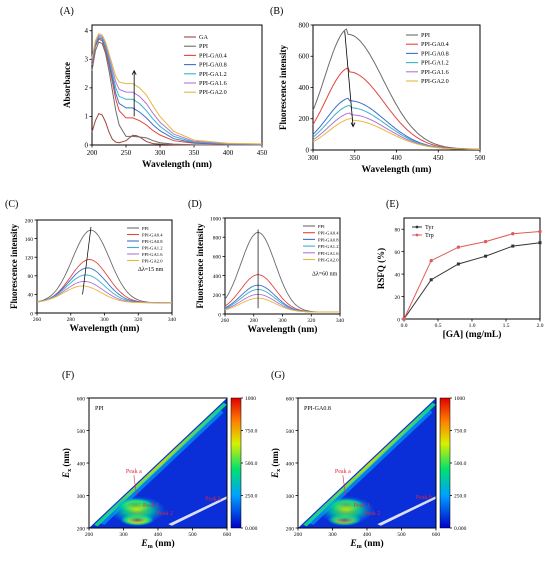  Describe the element at coordinates (424, 498) in the screenshot. I see `peak-label: Peak b` at that location.